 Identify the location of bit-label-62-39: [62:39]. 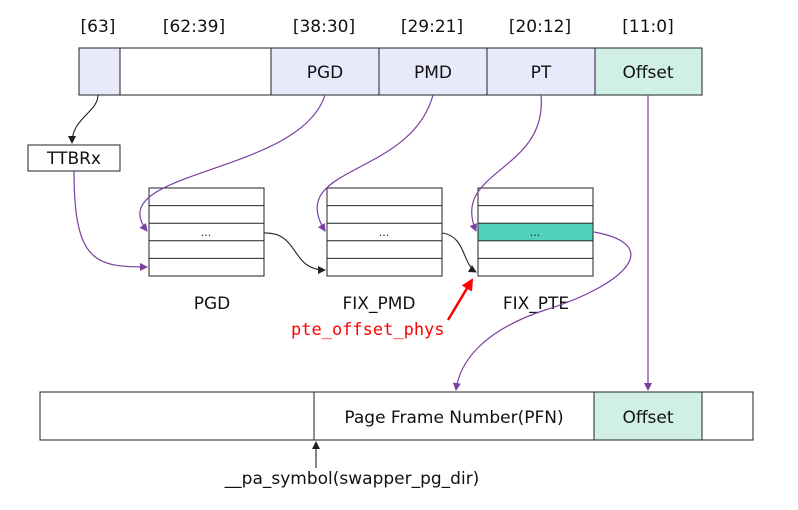
(194, 27).